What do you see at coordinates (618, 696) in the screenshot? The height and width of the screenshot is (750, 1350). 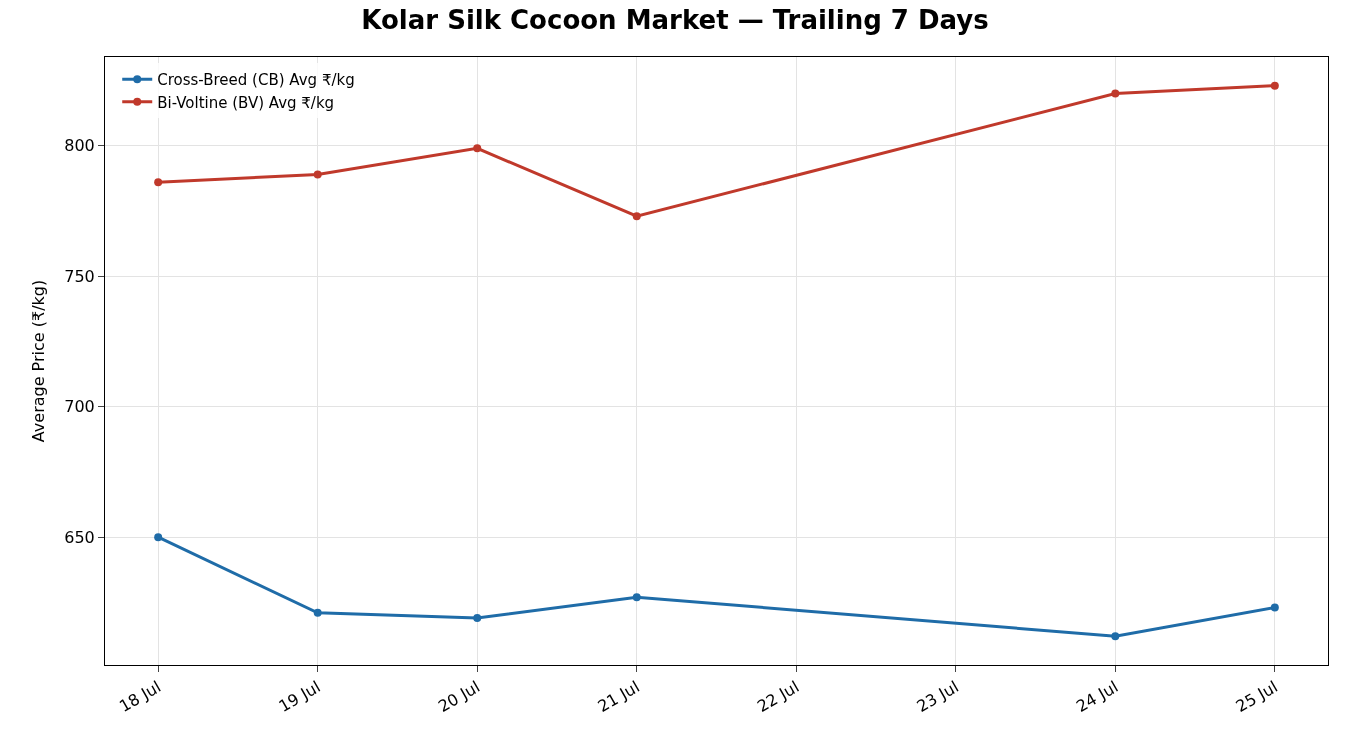 I see `x-tick-label: 21 Jul` at bounding box center [618, 696].